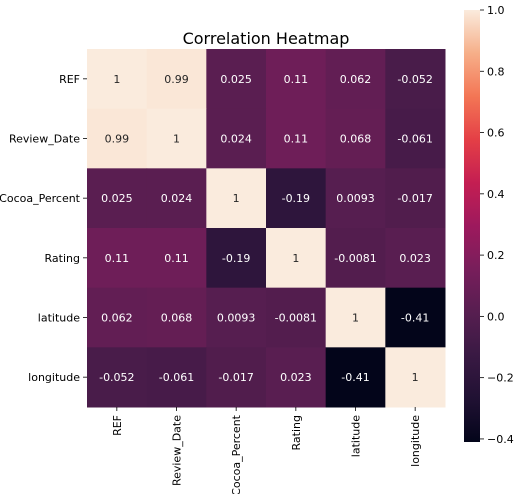 The width and height of the screenshot is (526, 494). I want to click on x-tick-label-0: REF, so click(117, 425).